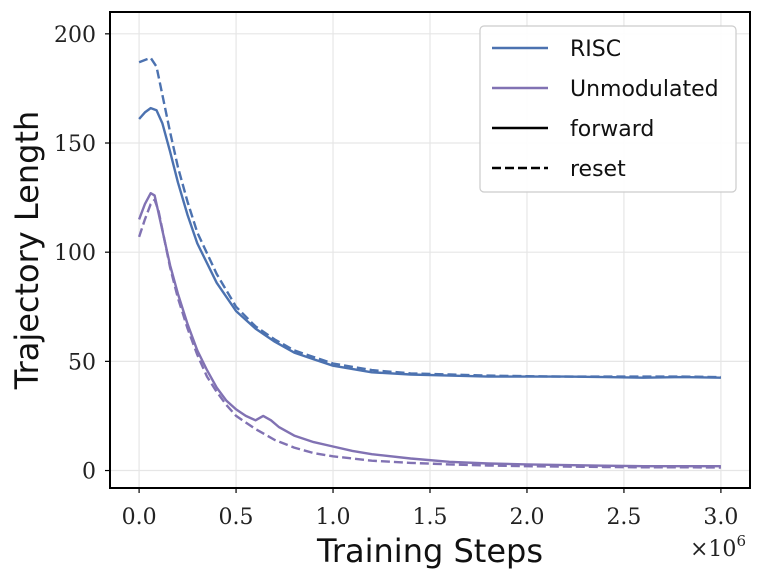 The width and height of the screenshot is (762, 582). I want to click on legend-label-reset: reset, so click(598, 169).